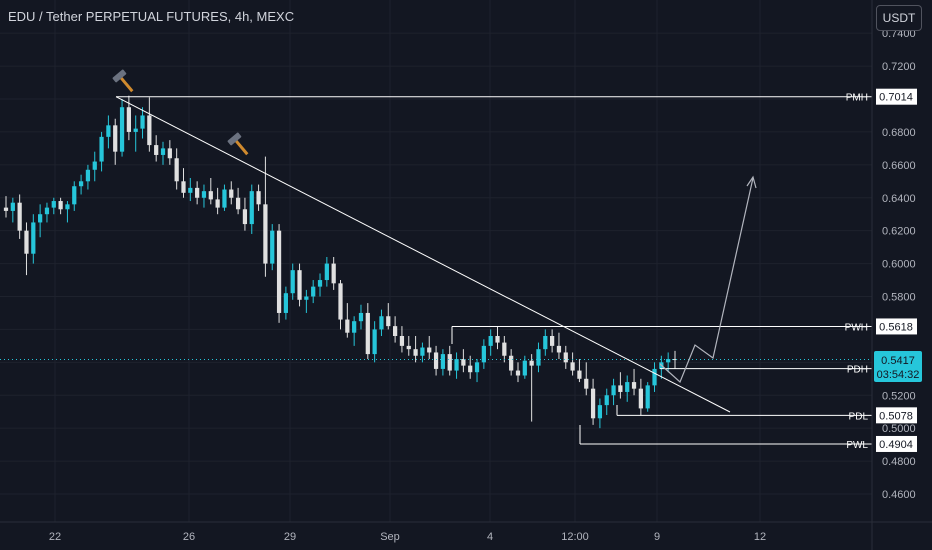  Describe the element at coordinates (899, 133) in the screenshot. I see `y-tick-label: 0.6800` at that location.